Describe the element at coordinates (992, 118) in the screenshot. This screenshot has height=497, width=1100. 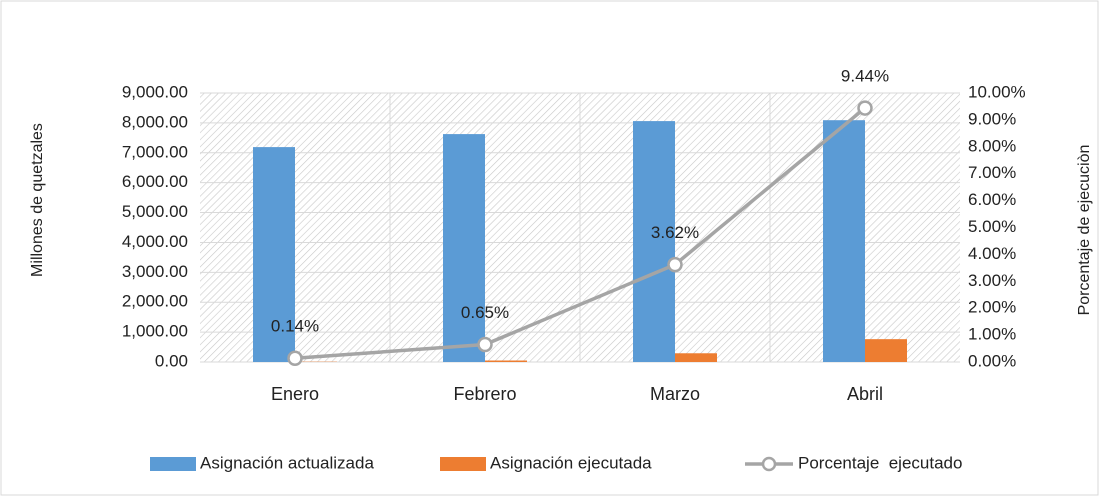
I see `y2-tick-label: 9.00%` at that location.